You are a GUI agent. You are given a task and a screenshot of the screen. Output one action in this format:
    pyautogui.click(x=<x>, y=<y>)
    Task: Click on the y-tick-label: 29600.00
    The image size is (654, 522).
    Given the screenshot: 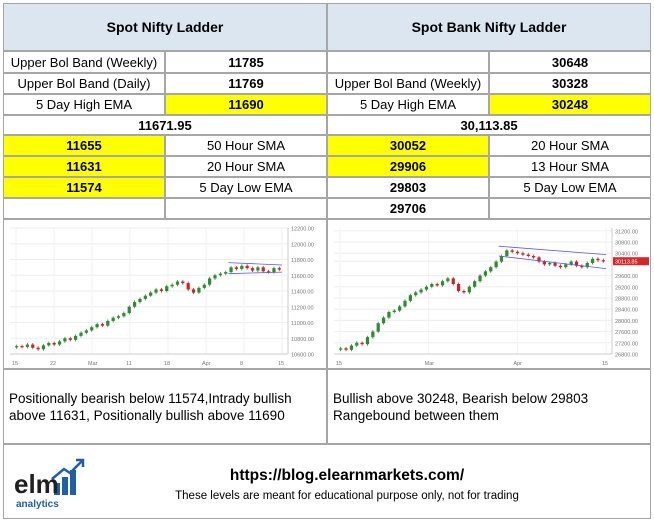 What is the action you would take?
    pyautogui.click(x=626, y=277)
    